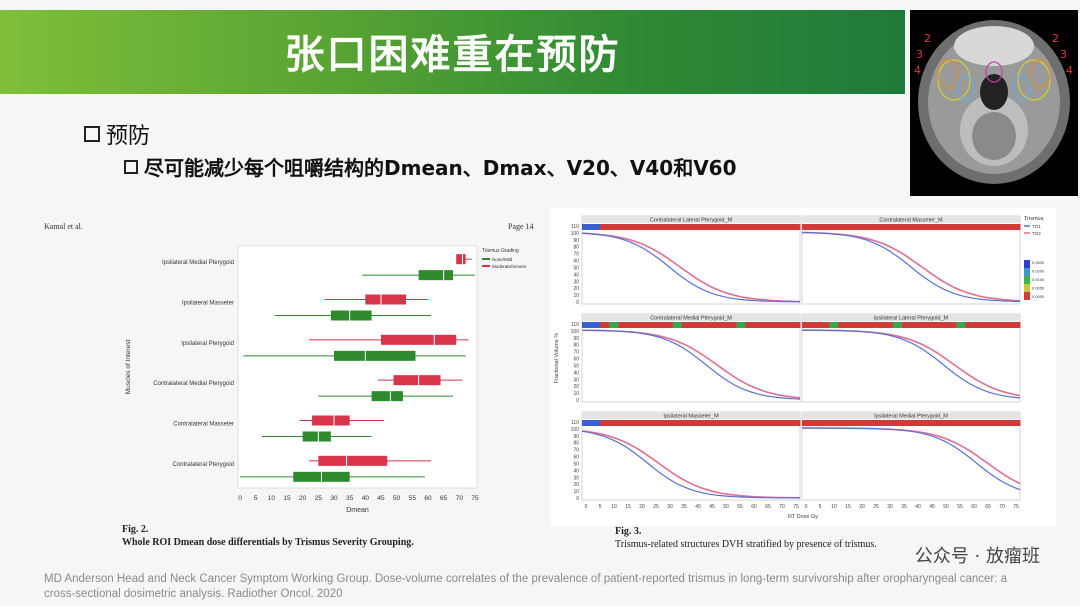  Describe the element at coordinates (600, 507) in the screenshot. I see `x-tick-label: 5` at that location.